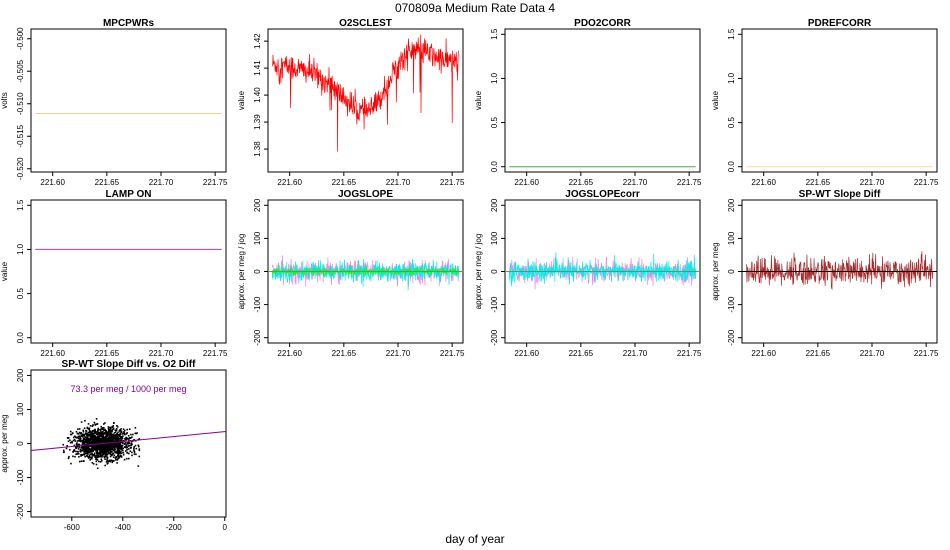 This screenshot has width=950, height=550. What do you see at coordinates (224, 527) in the screenshot?
I see `x-tick-label: 0` at bounding box center [224, 527].